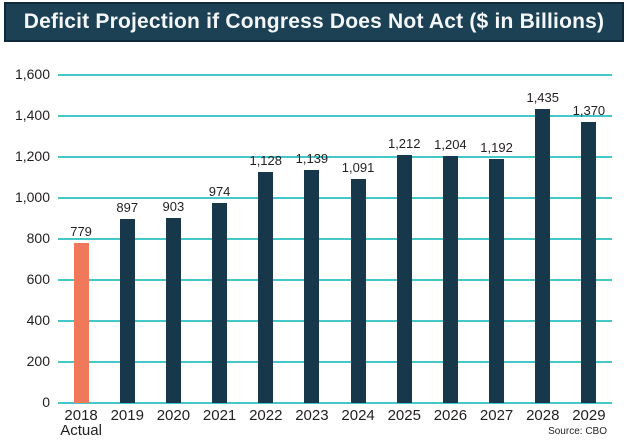  Describe the element at coordinates (404, 143) in the screenshot. I see `value-label-2025: 1,212` at that location.